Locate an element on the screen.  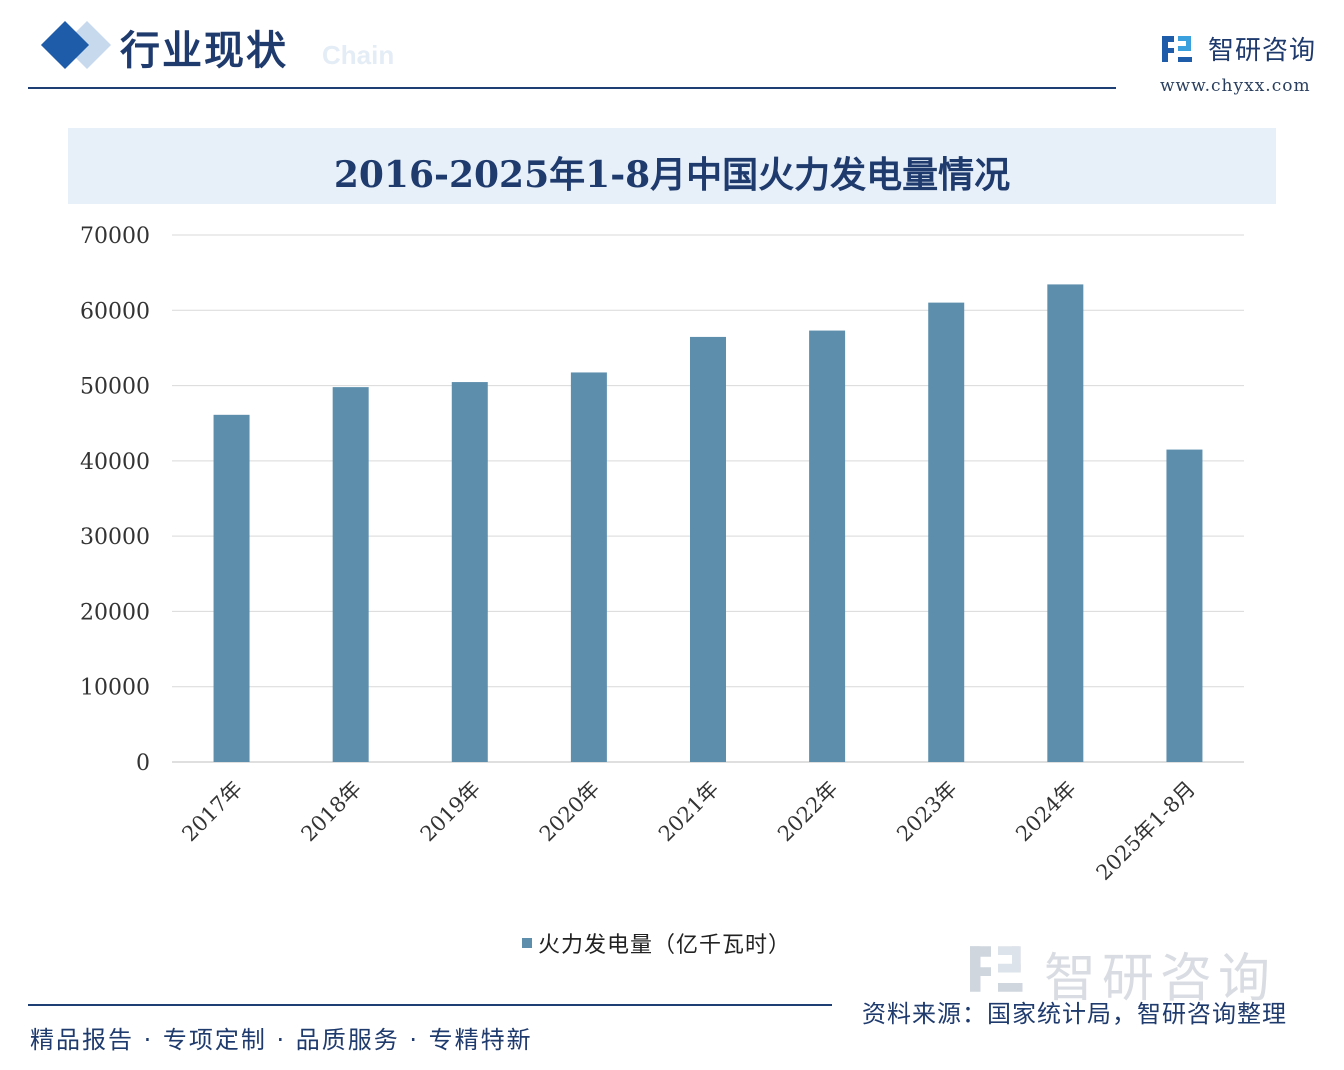
x-tick-label: 2025年1-8月 is located at coordinates (1146, 831).